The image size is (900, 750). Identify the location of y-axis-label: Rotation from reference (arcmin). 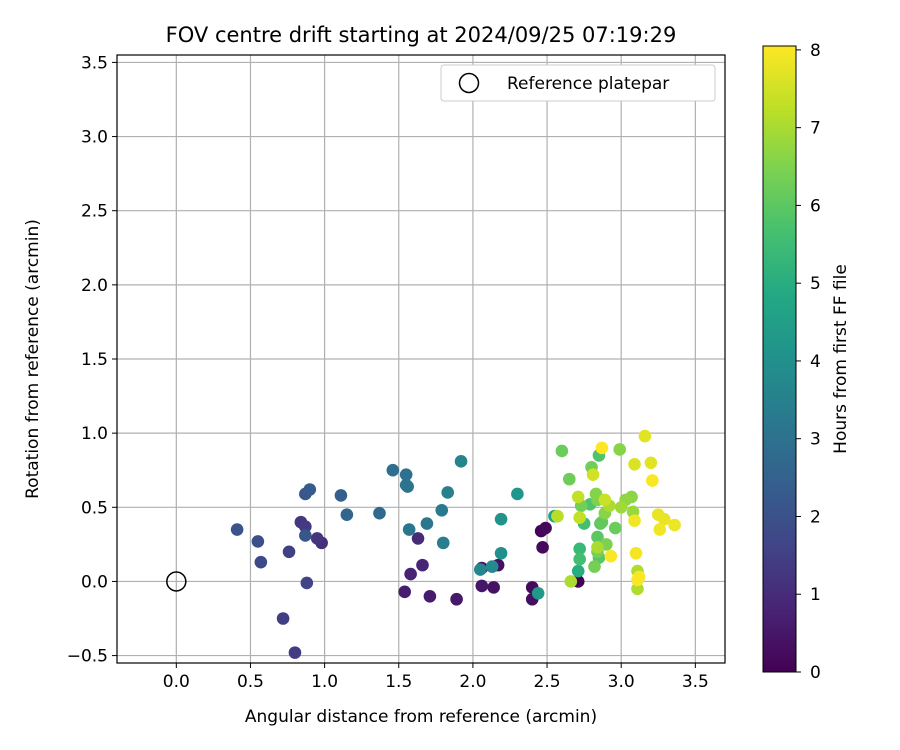
(33, 359).